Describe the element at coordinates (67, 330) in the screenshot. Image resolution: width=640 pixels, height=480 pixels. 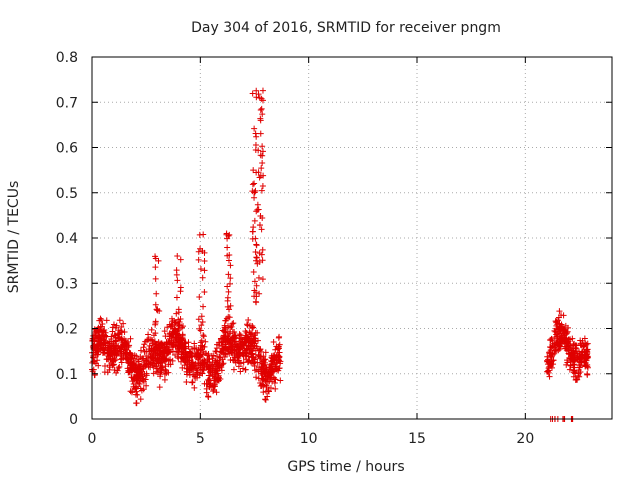
I see `y-tick-label: 0.2` at that location.